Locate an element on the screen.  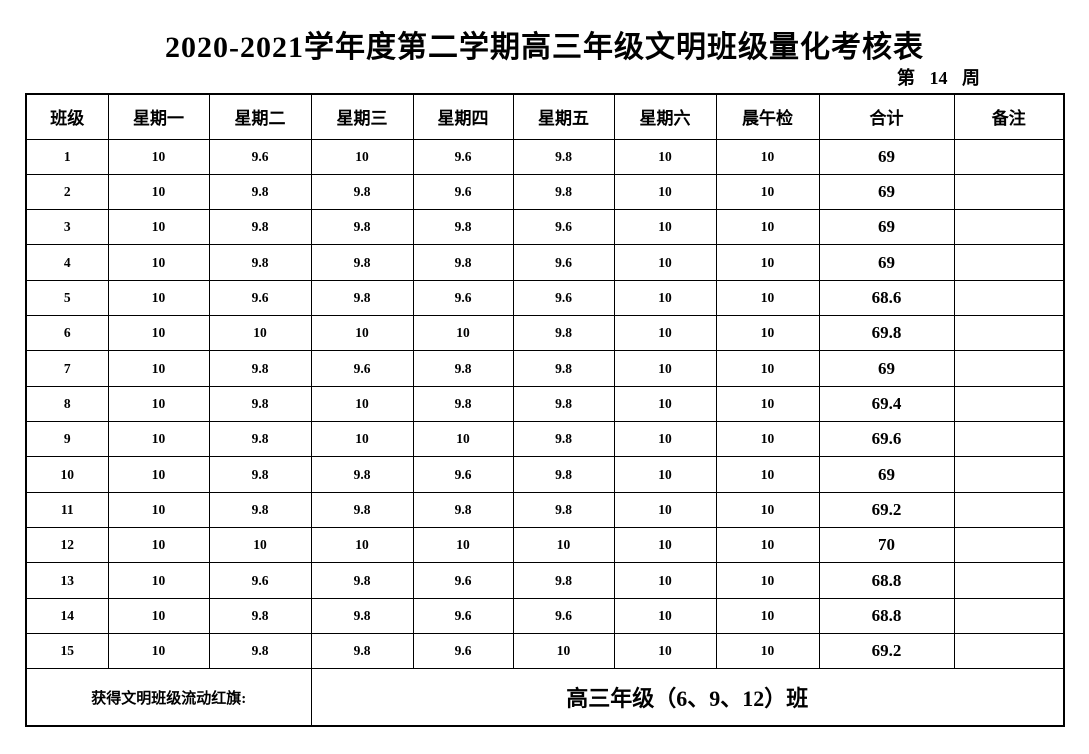
column-header-5: 星期五 is located at coordinates (563, 116).